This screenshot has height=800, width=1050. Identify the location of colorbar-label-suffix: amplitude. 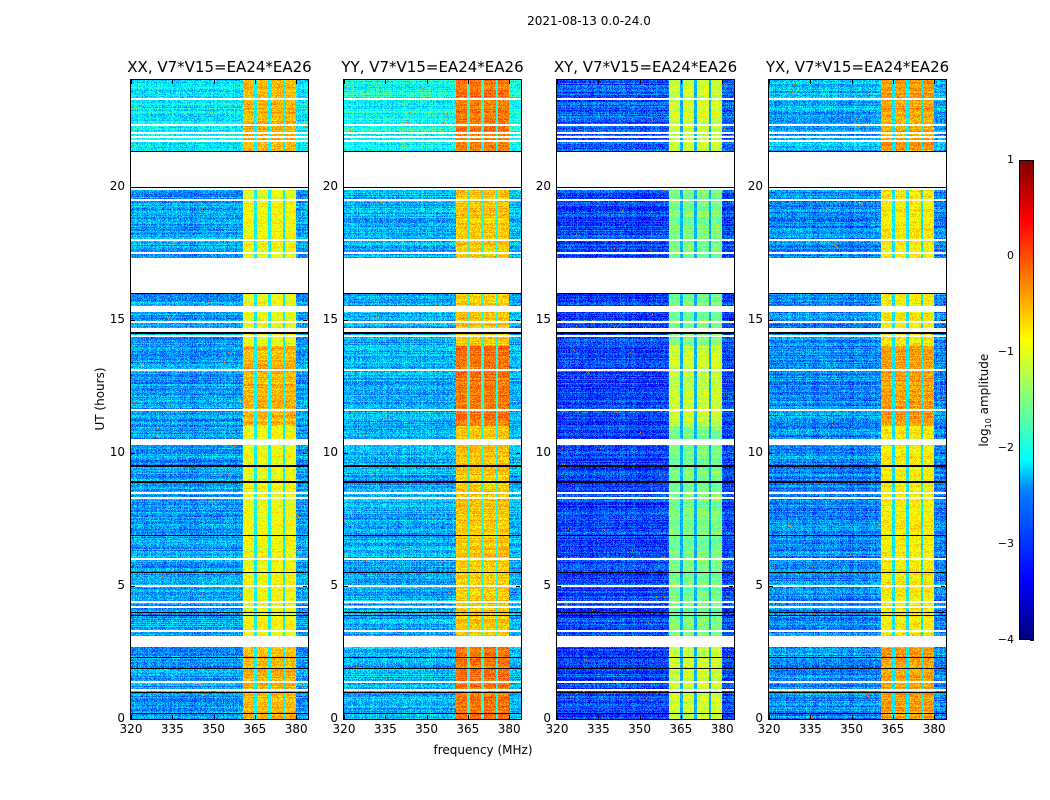
(983, 386).